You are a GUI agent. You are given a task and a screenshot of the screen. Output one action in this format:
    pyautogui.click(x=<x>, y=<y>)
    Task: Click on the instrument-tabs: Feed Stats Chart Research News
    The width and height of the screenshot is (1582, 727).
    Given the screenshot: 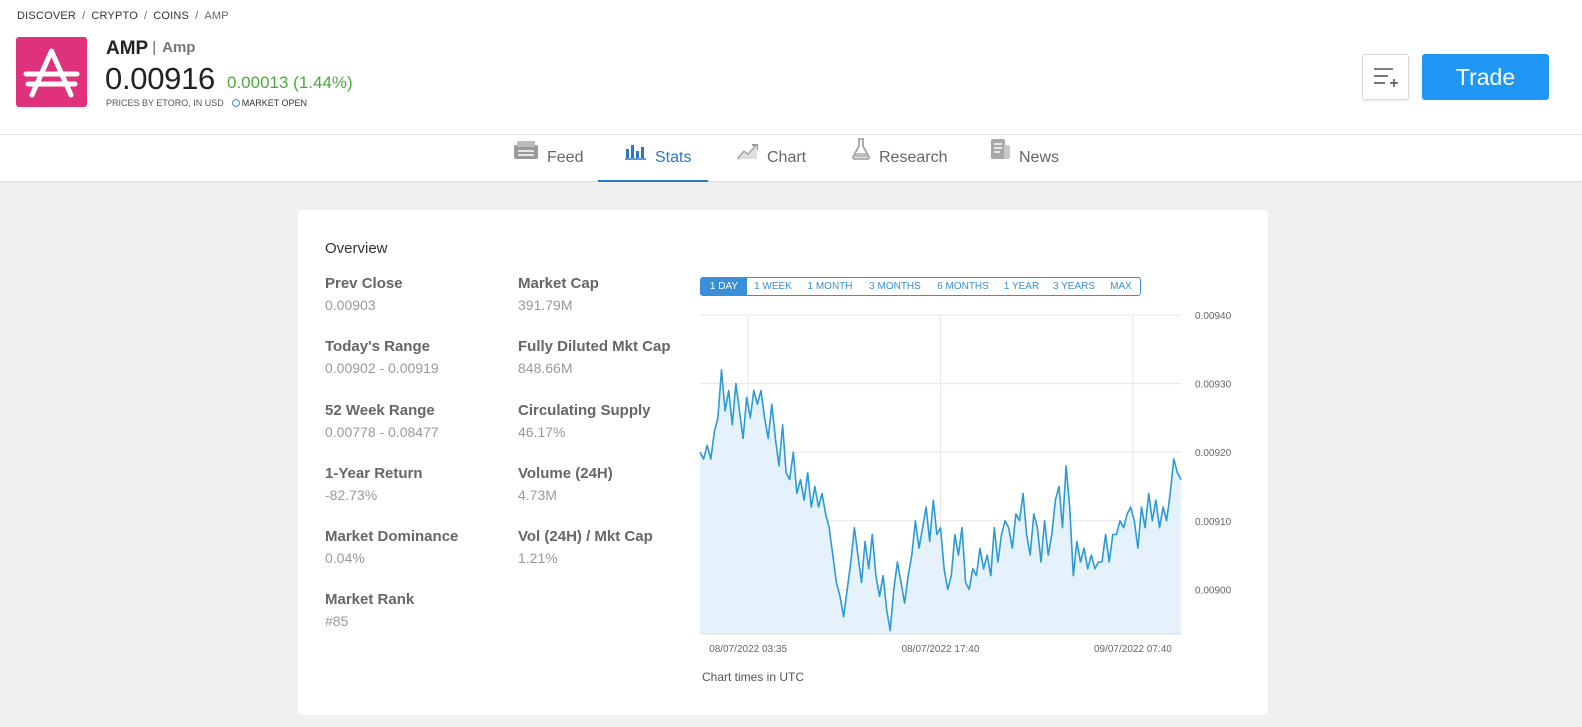 What is the action you would take?
    pyautogui.click(x=791, y=158)
    